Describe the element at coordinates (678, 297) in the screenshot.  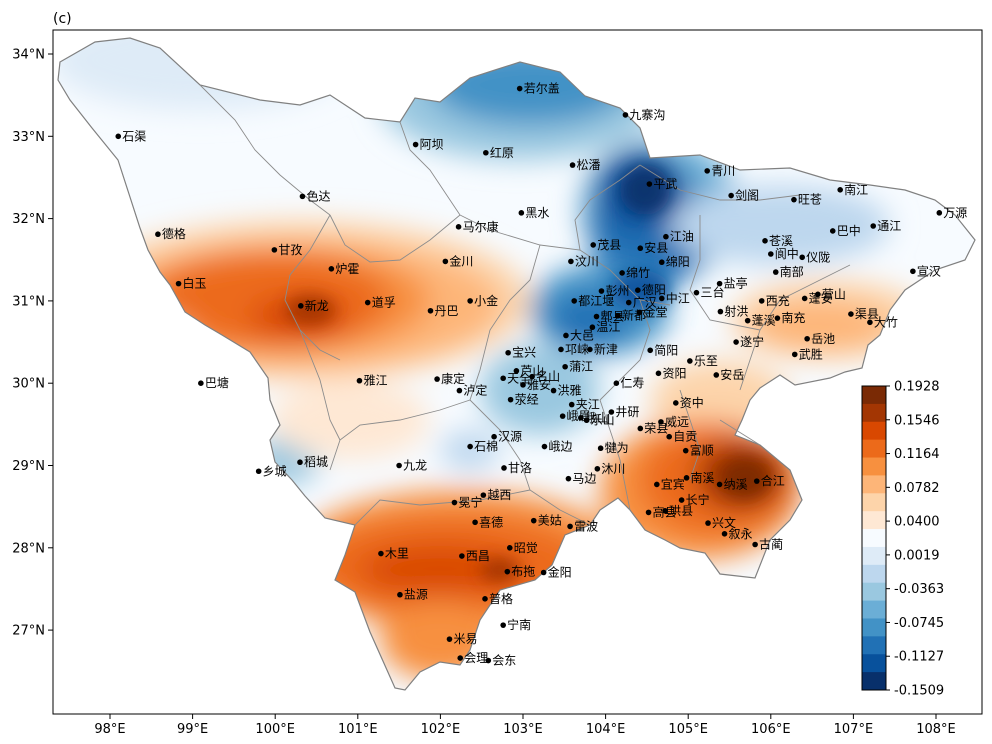
I see `station-label: 中江` at that location.